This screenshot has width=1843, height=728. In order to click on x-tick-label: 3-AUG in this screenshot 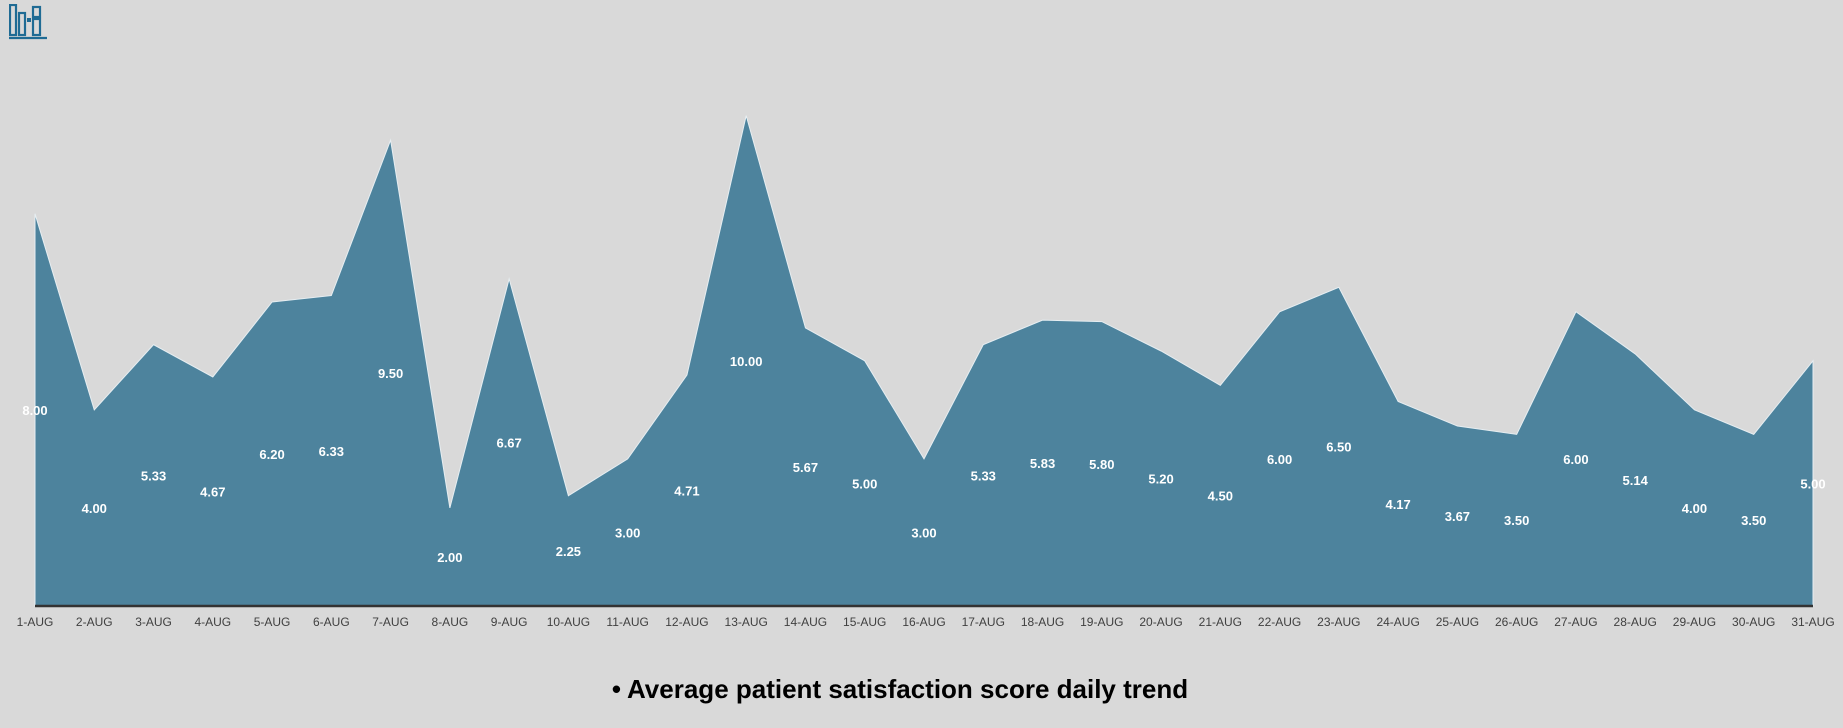, I will do `click(153, 622)`.